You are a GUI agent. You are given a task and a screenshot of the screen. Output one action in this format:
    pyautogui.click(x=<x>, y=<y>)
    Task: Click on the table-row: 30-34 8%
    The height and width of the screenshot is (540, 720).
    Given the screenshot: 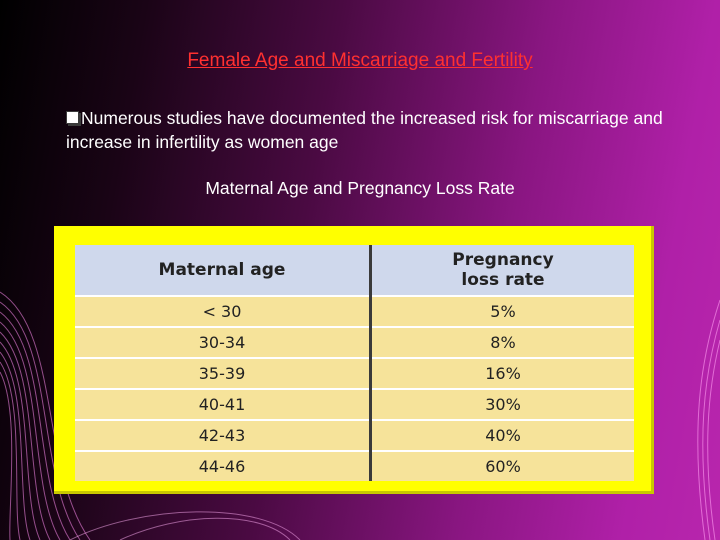 What is the action you would take?
    pyautogui.click(x=354, y=343)
    